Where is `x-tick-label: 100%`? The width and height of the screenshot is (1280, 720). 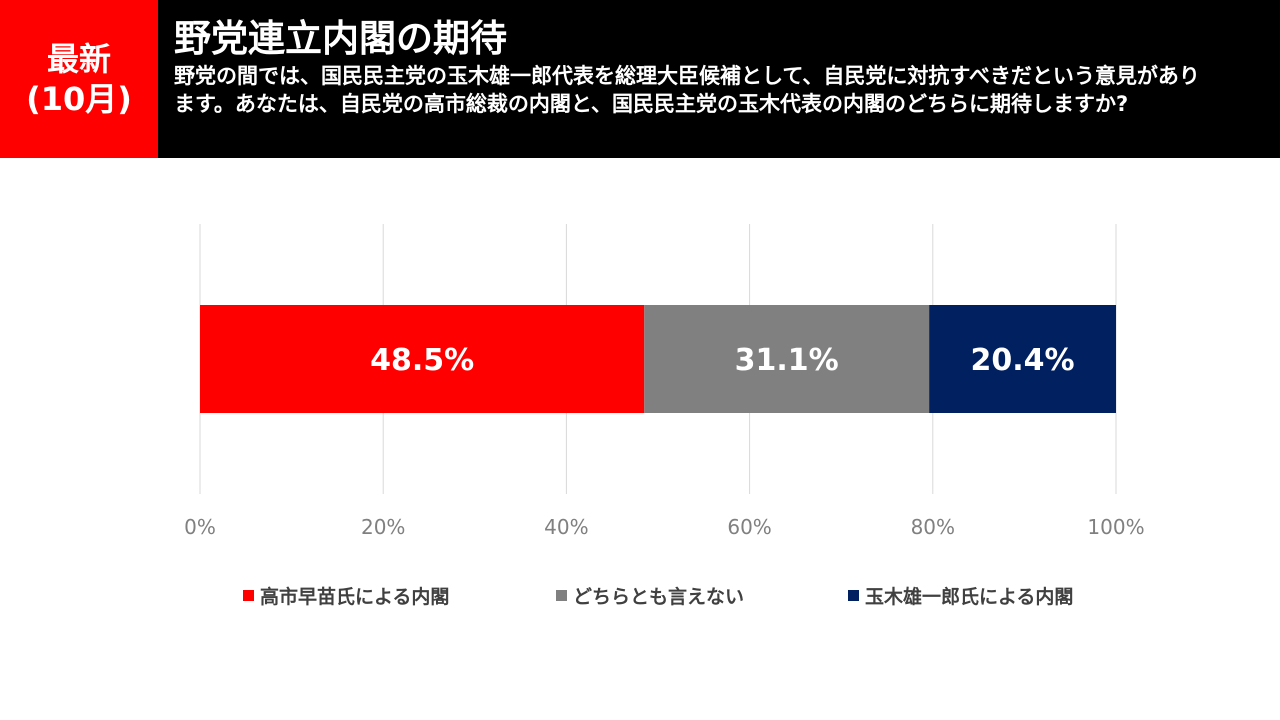 x-tick-label: 100% is located at coordinates (1115, 527).